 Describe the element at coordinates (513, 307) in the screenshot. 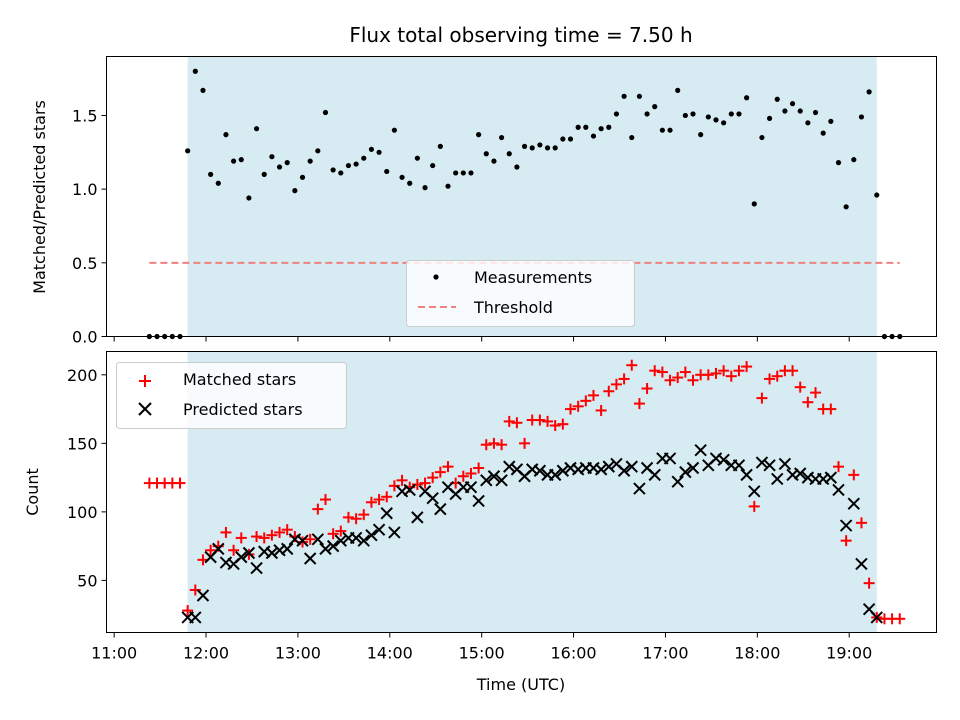

I see `threshold-legend-label: Threshold` at that location.